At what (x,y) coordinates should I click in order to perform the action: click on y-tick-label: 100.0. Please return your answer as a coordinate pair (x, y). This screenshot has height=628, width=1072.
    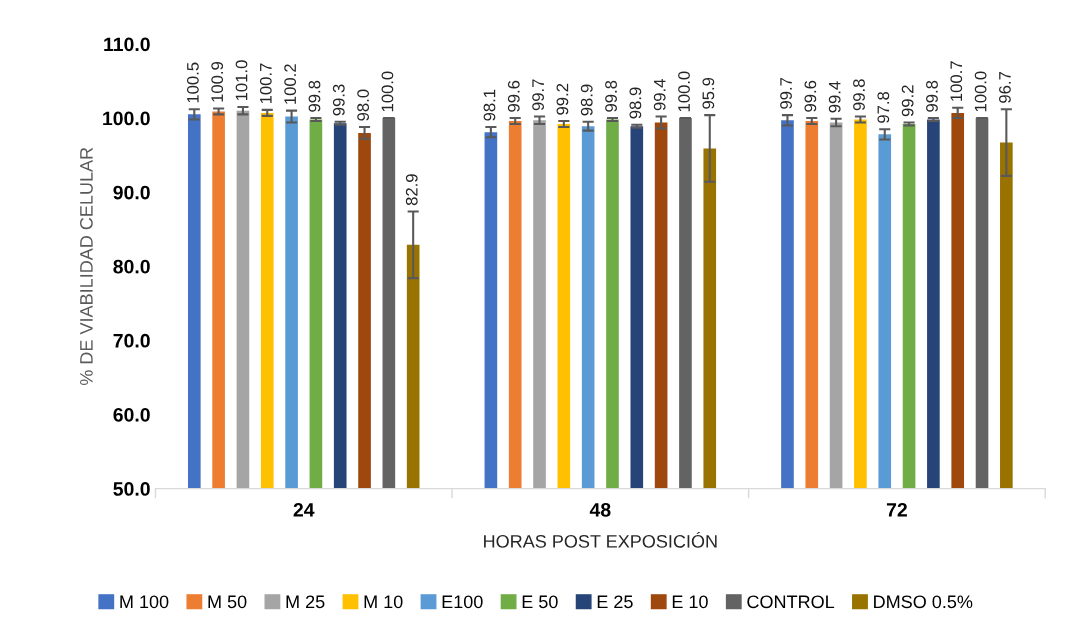
    Looking at the image, I should click on (126, 118).